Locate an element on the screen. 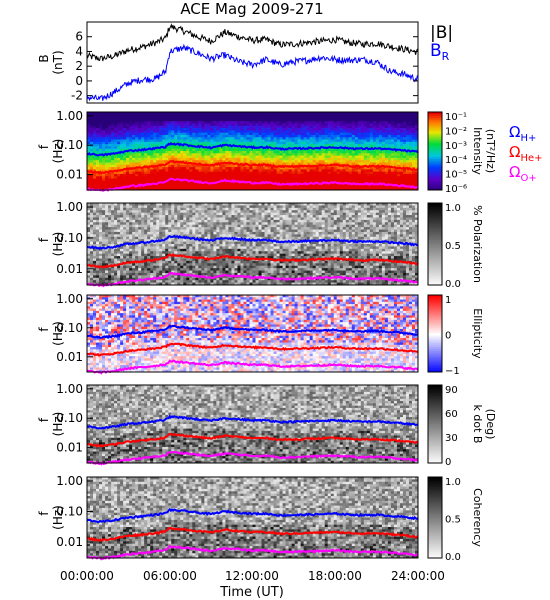 This screenshot has width=550, height=600. colorbar-tick-label: 10⁻² is located at coordinates (456, 131).